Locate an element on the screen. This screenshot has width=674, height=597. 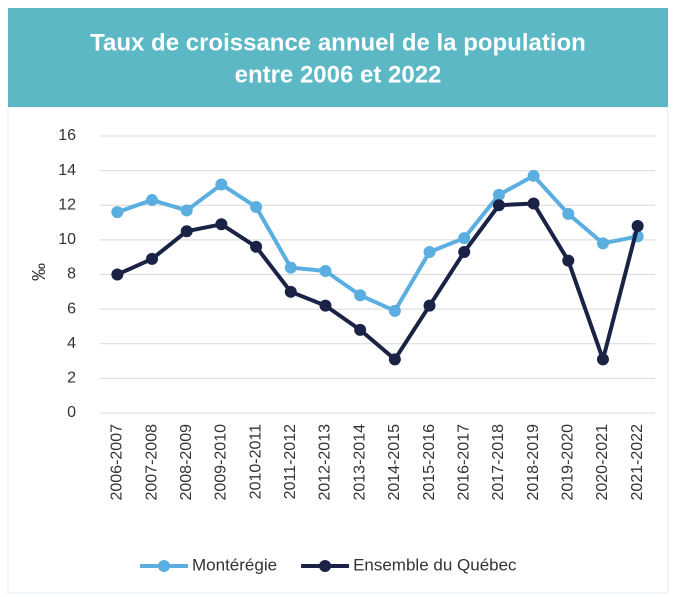
y-tick-label: 8 is located at coordinates (71, 274).